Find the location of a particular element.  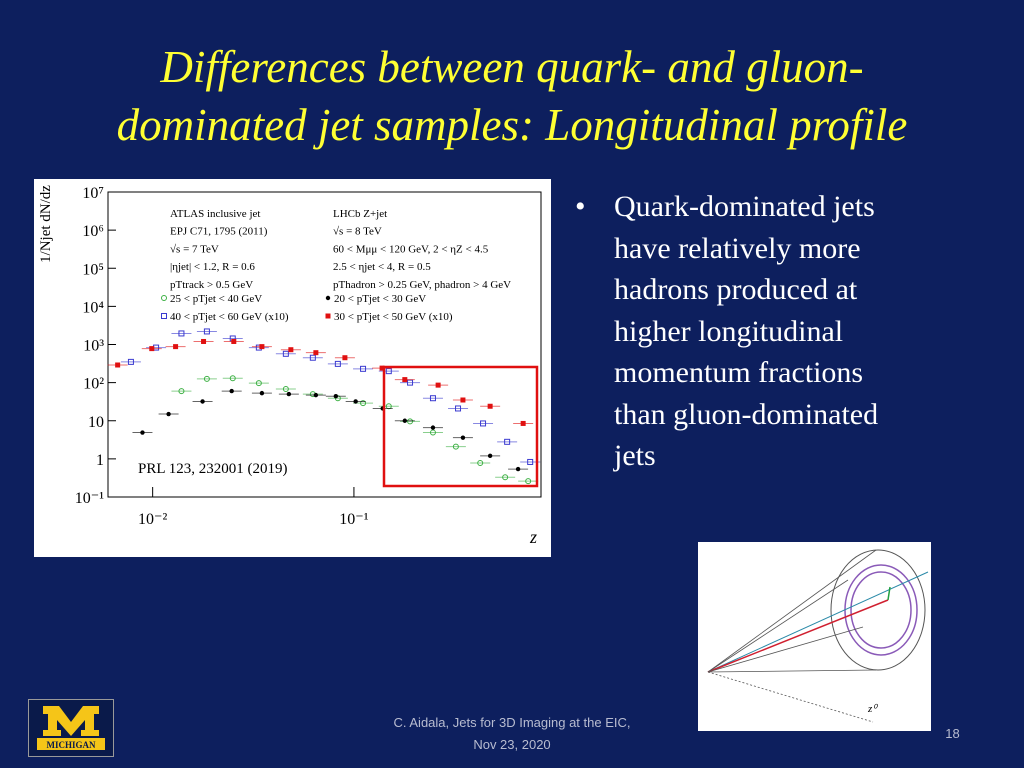

y-tick-label: 10² is located at coordinates (93, 384).